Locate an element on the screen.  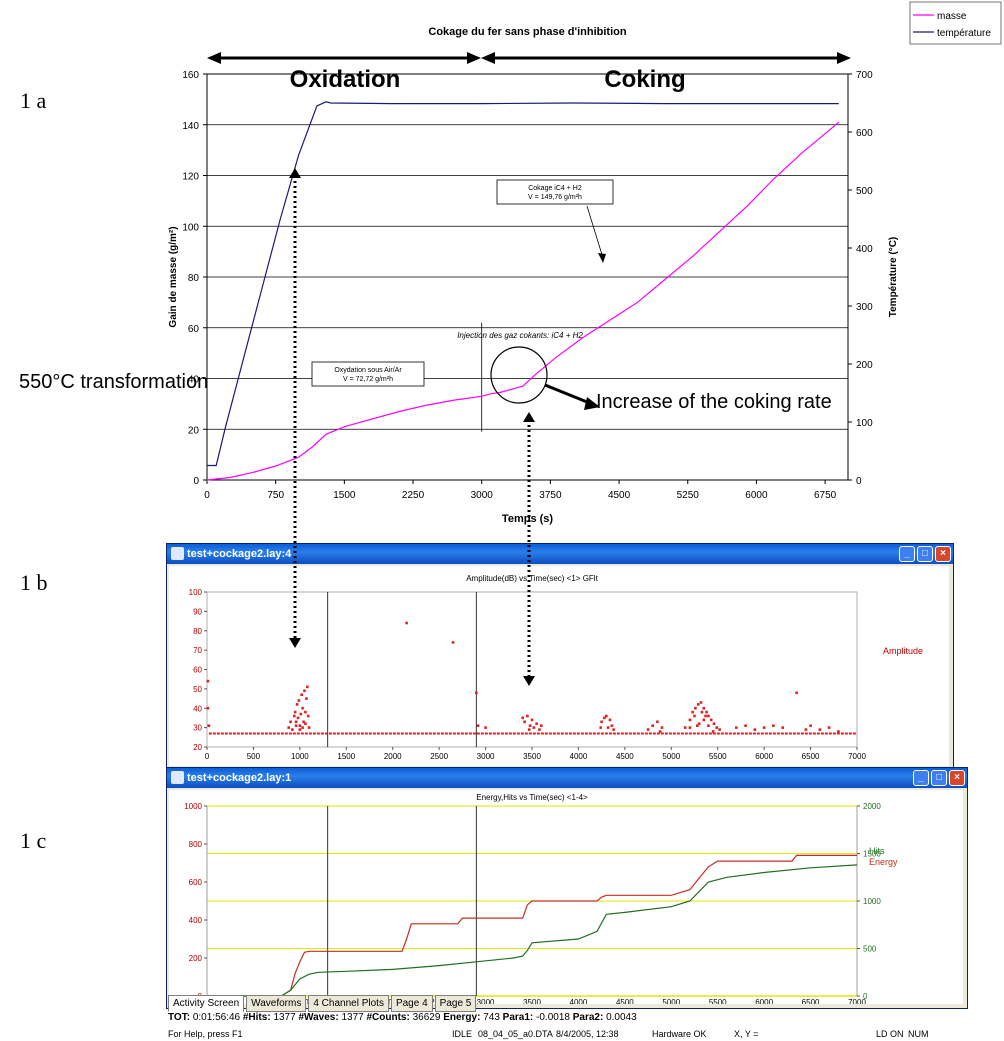
stat-label-hits: #Hits: is located at coordinates (258, 1017).